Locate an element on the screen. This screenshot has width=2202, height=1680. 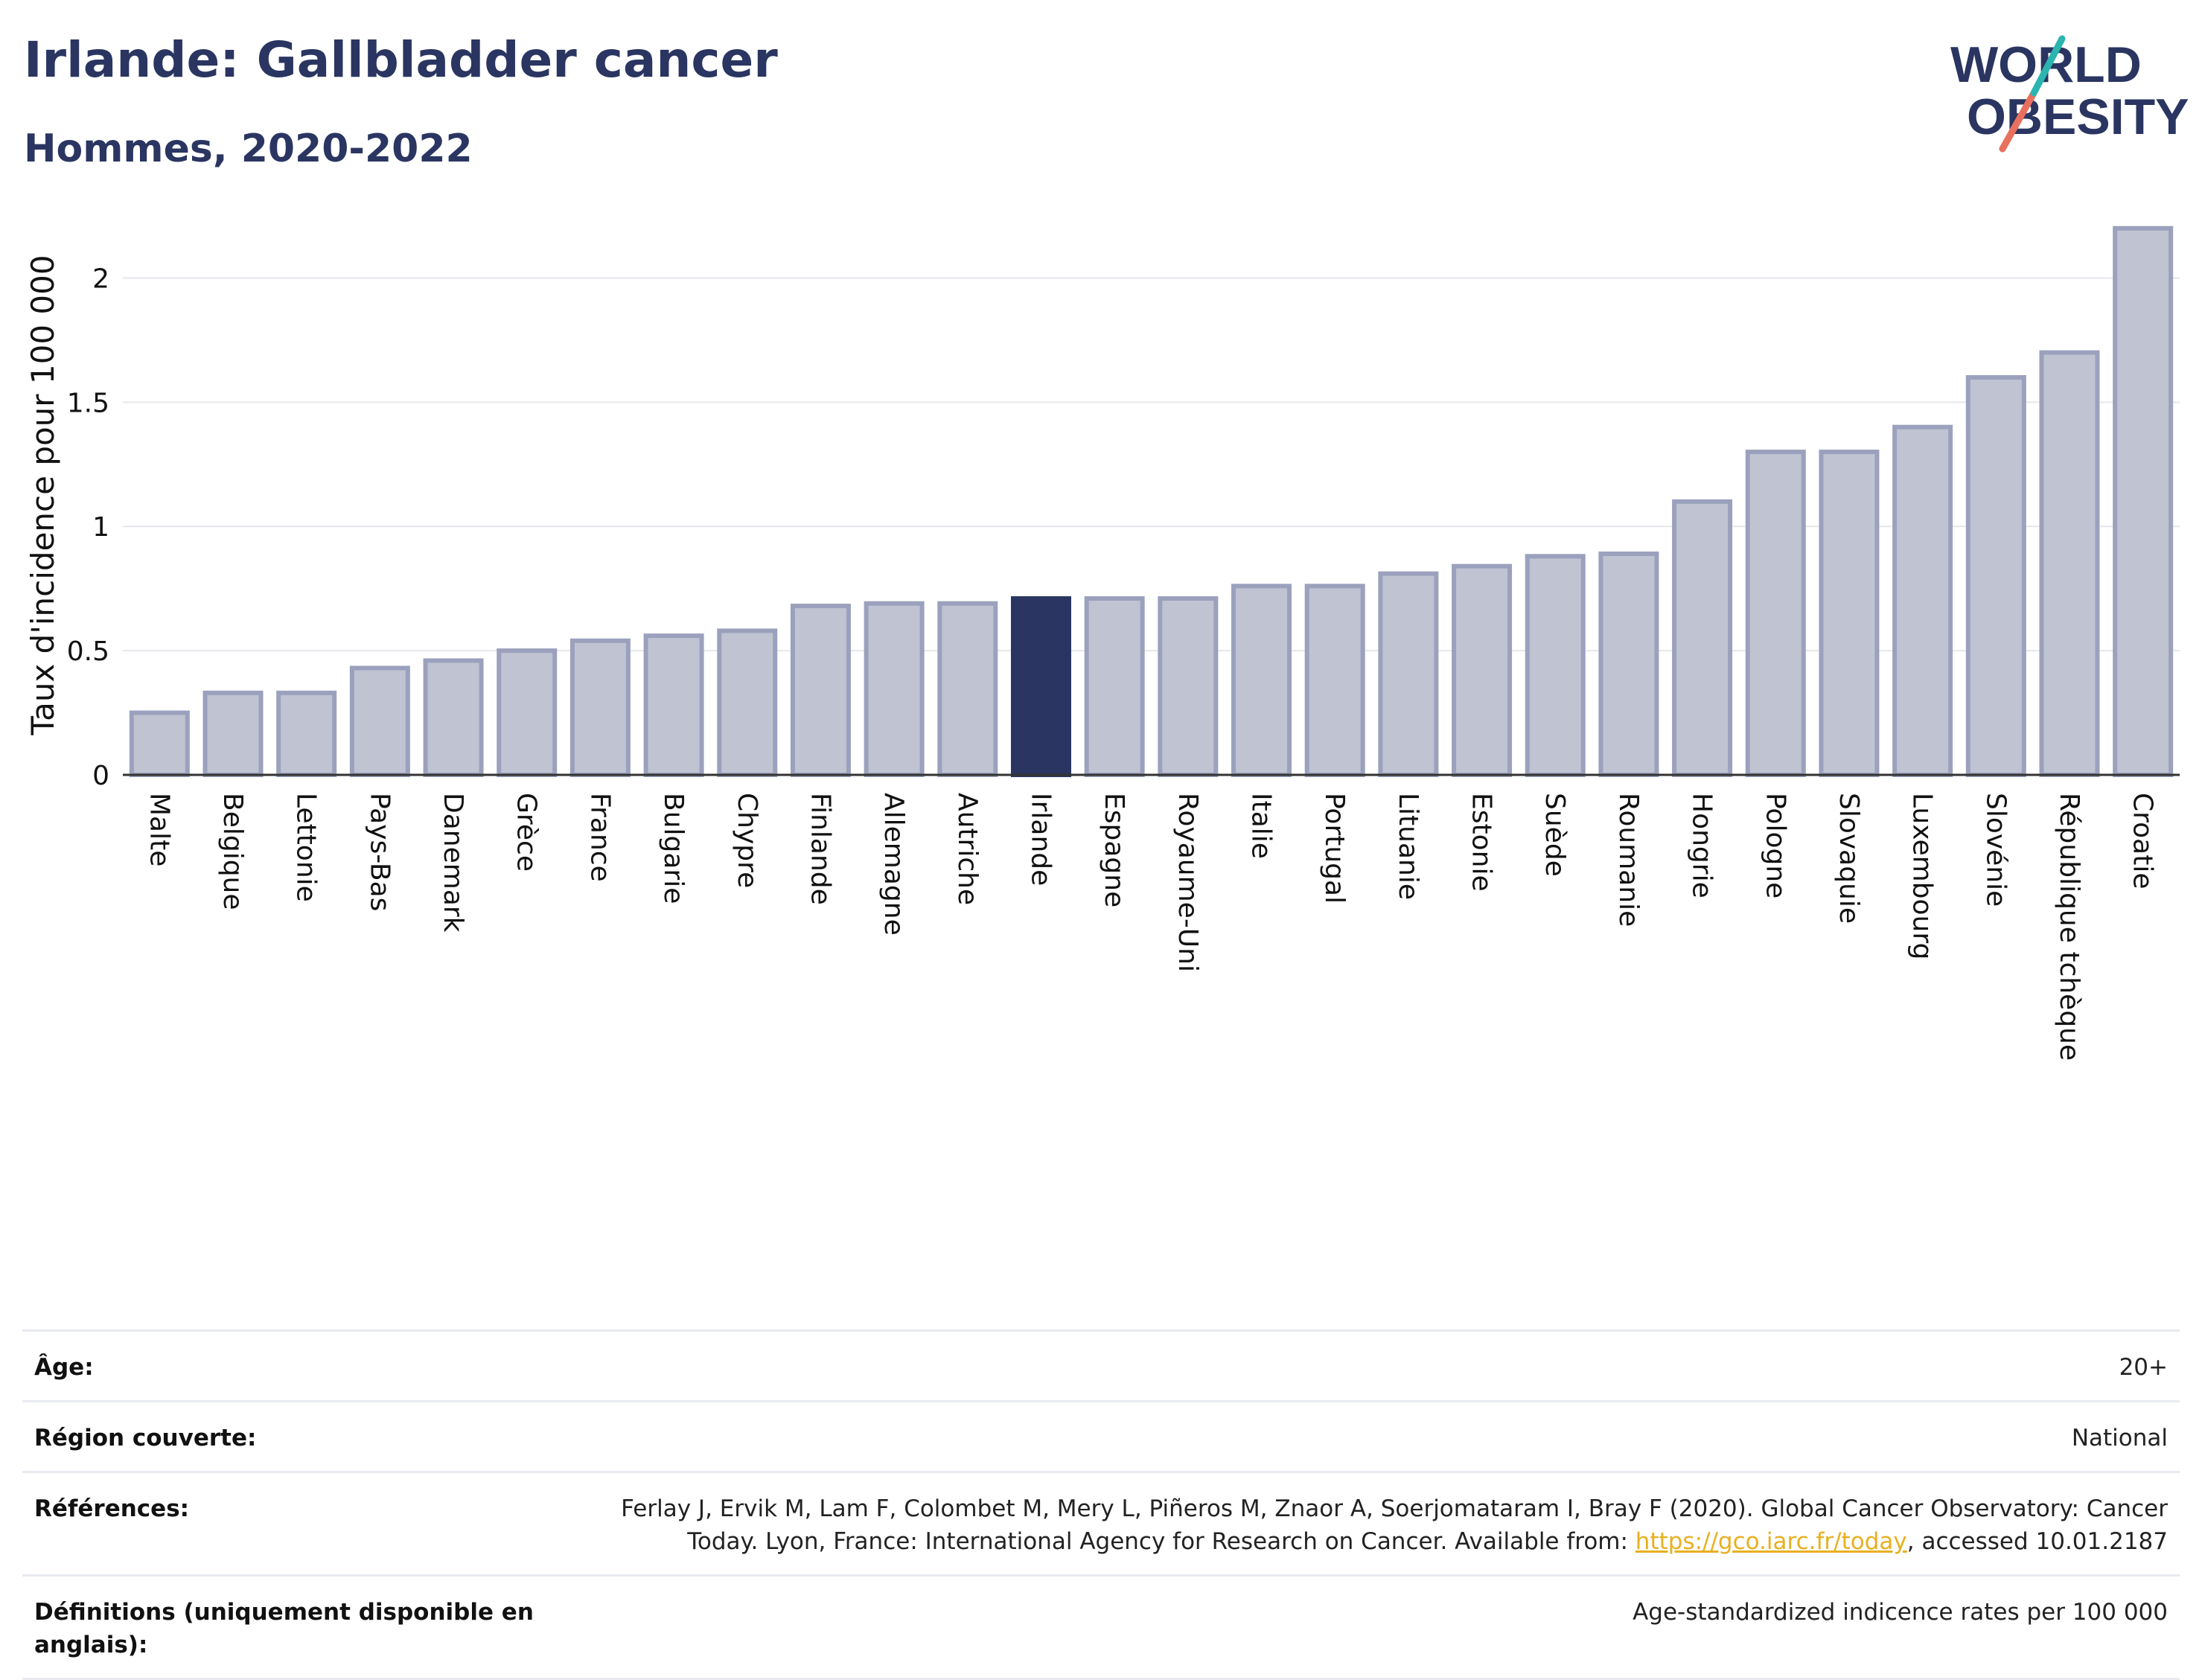
x-tick-label: Pays-Bas is located at coordinates (379, 852).